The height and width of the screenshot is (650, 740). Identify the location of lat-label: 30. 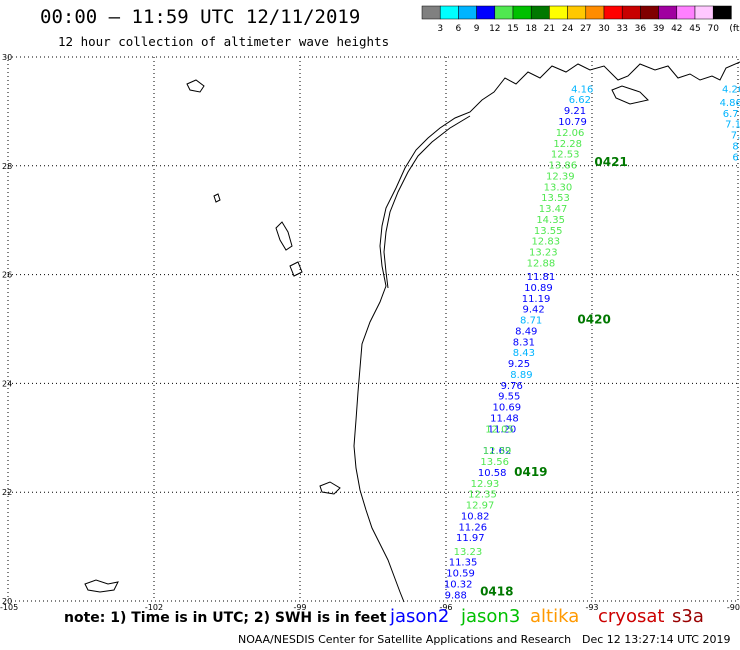
(7, 57).